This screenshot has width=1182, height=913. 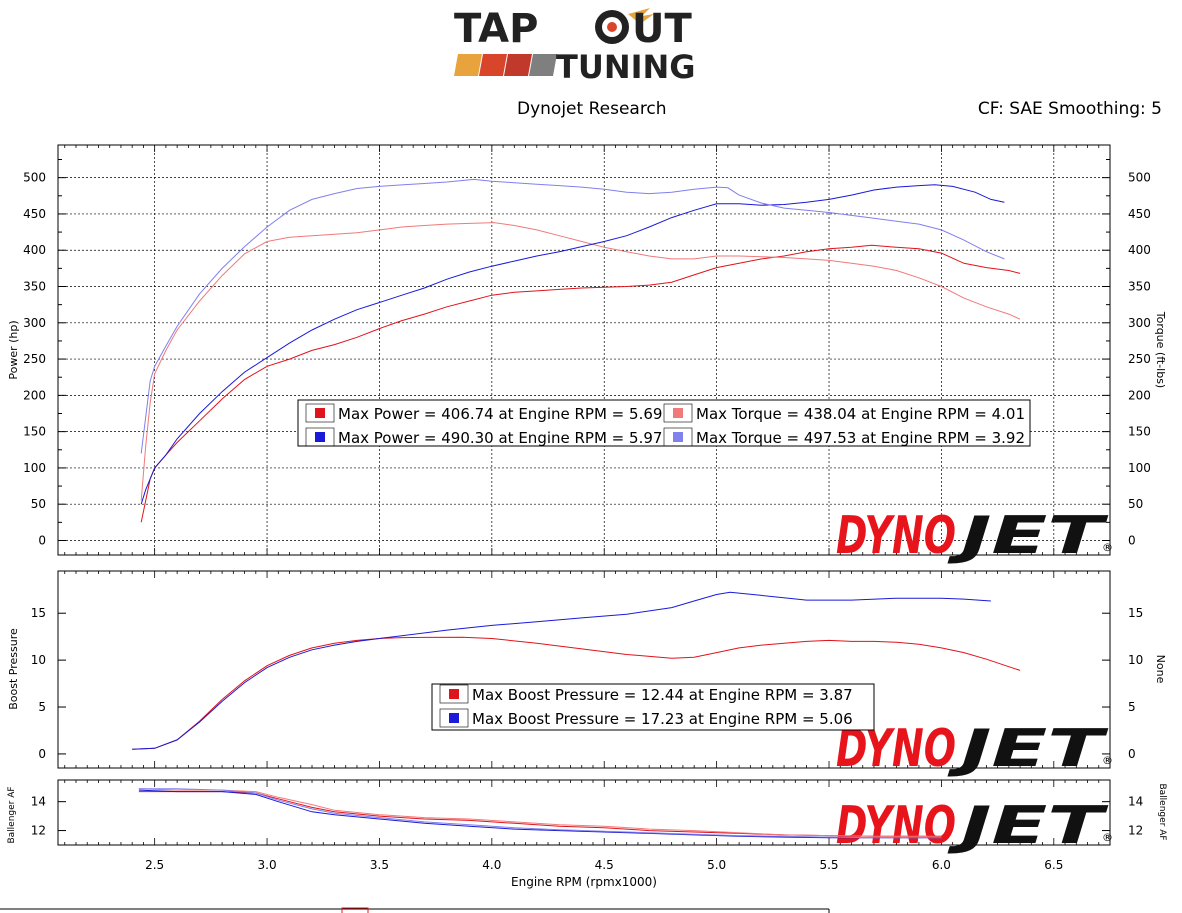 What do you see at coordinates (38, 802) in the screenshot?
I see `y-tick-label: 14` at bounding box center [38, 802].